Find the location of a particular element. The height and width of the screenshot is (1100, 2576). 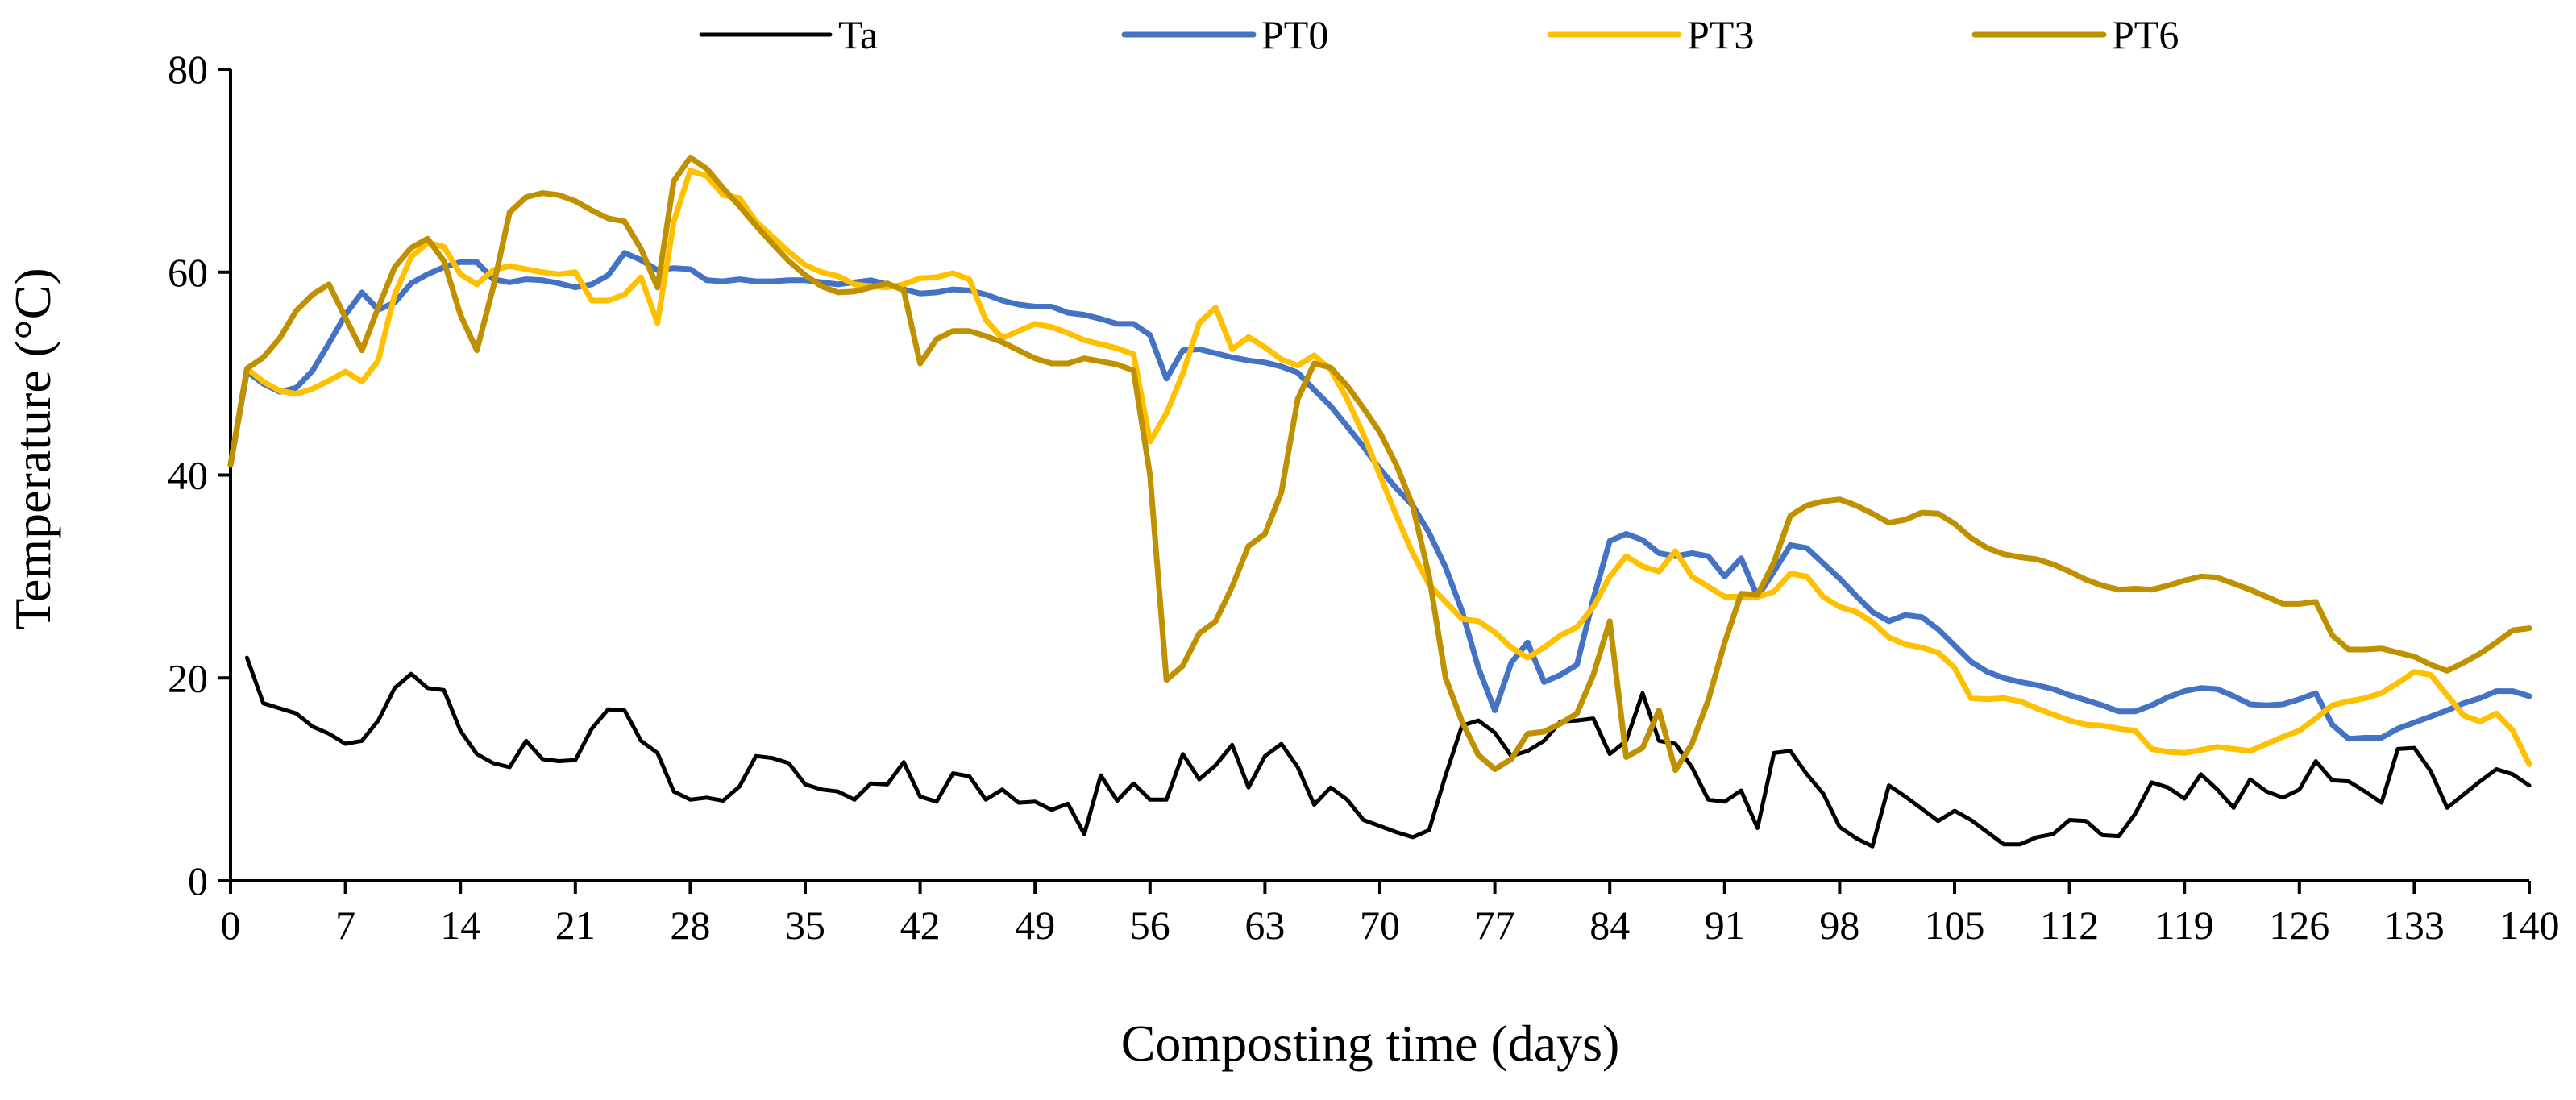

y-axis: 0 20 40 60 80 is located at coordinates (200, 475).